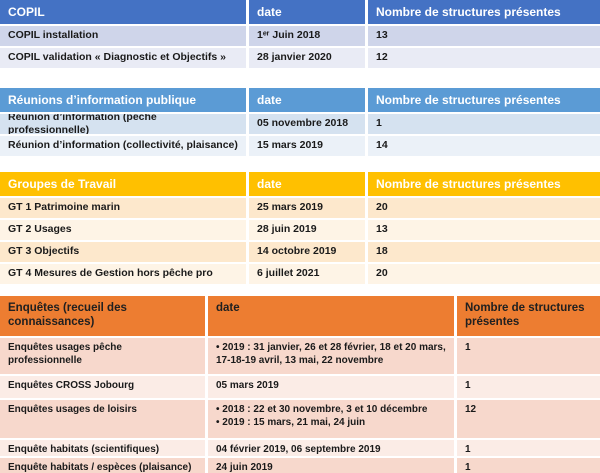 The image size is (600, 473). What do you see at coordinates (484, 146) in the screenshot?
I see `table-cell-count: 14` at bounding box center [484, 146].